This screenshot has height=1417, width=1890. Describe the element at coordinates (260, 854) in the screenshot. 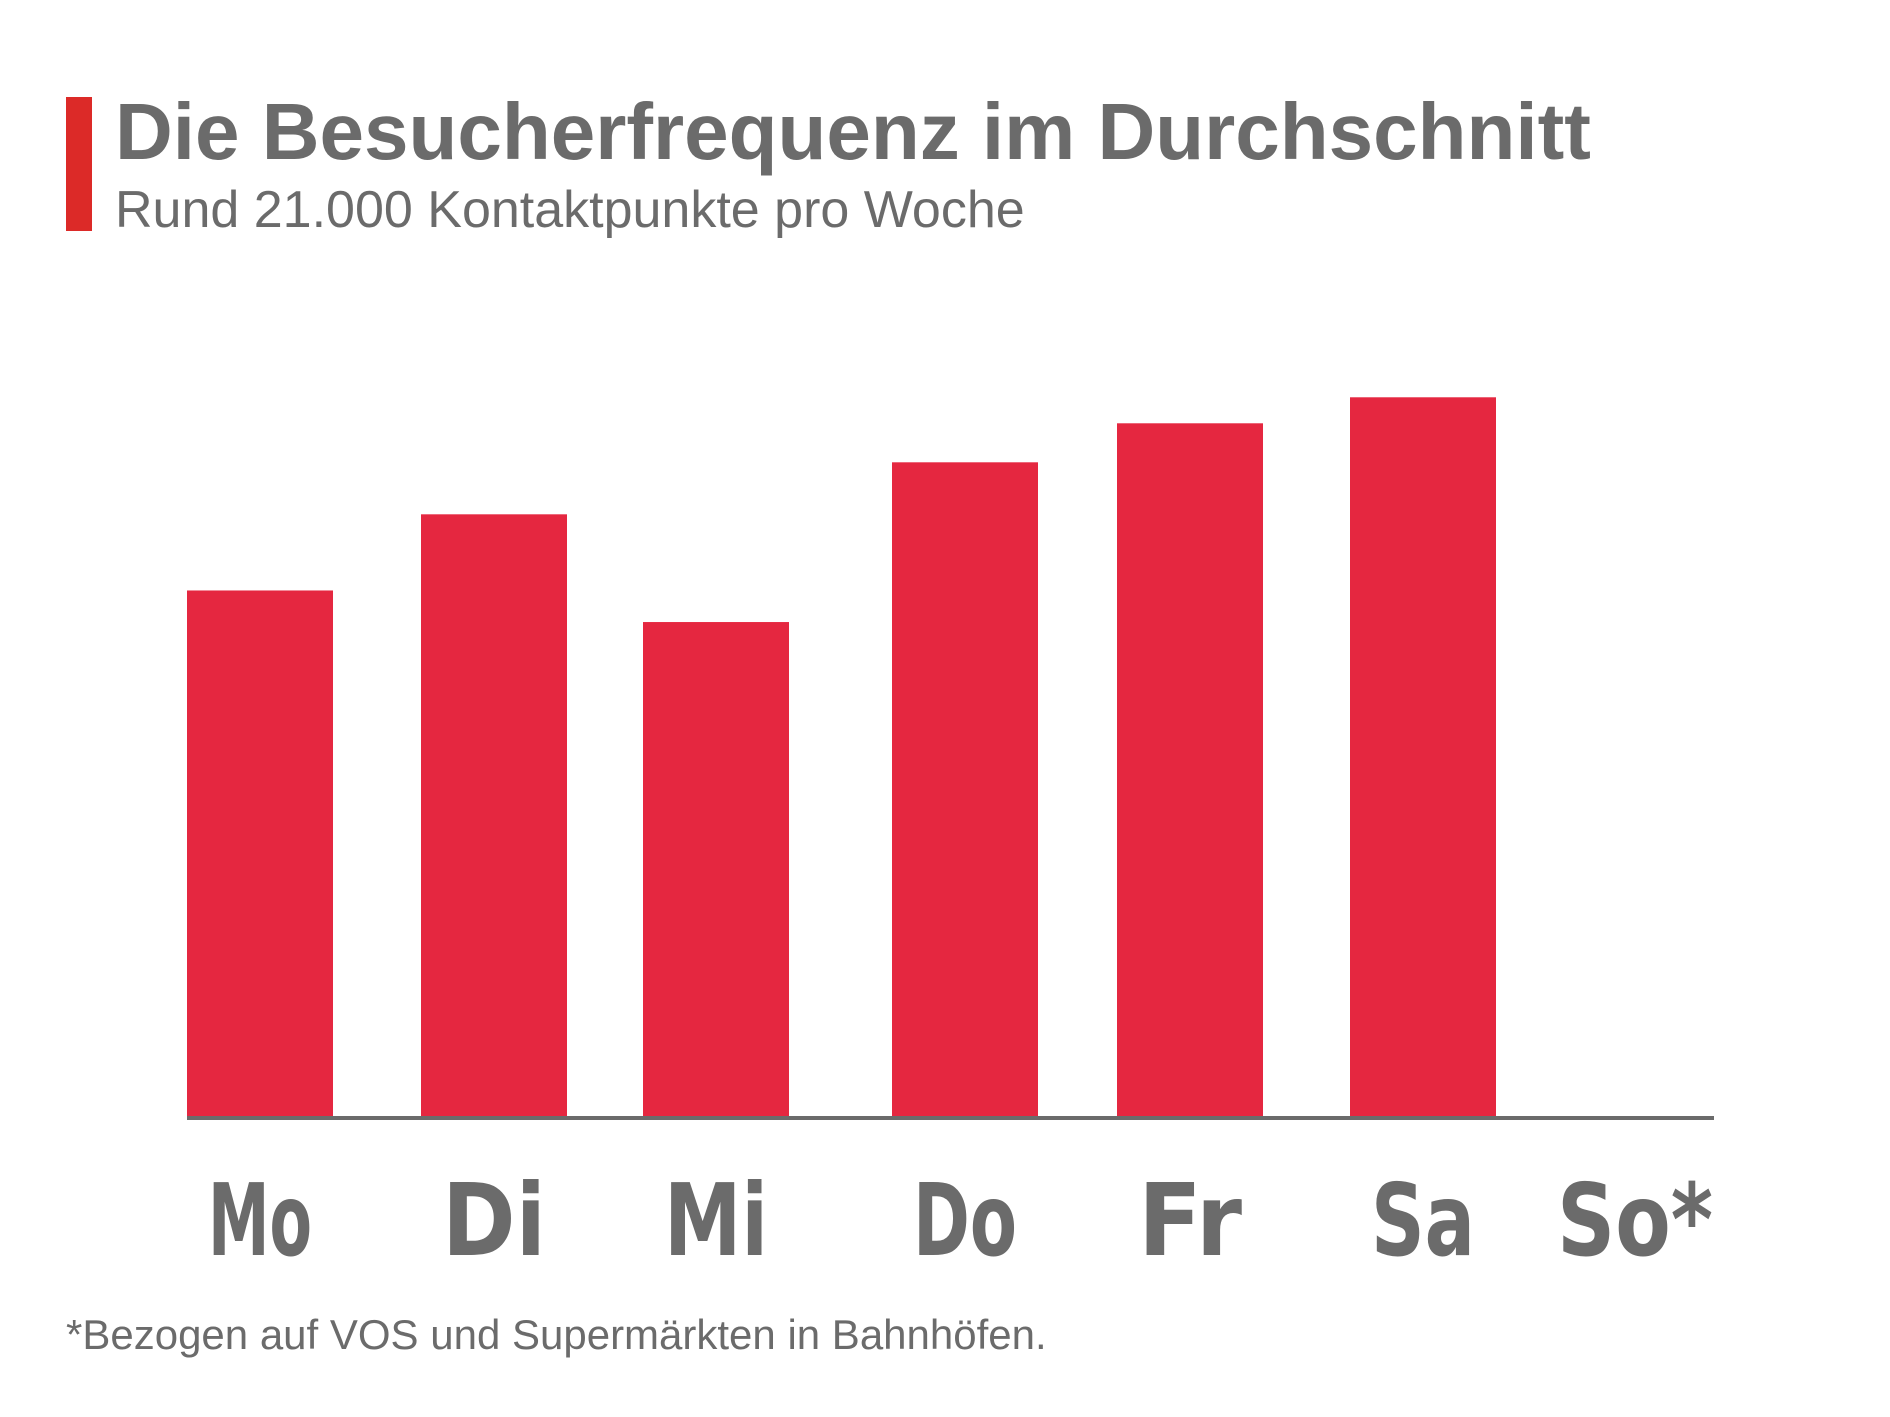

I see `bar-mo` at that location.